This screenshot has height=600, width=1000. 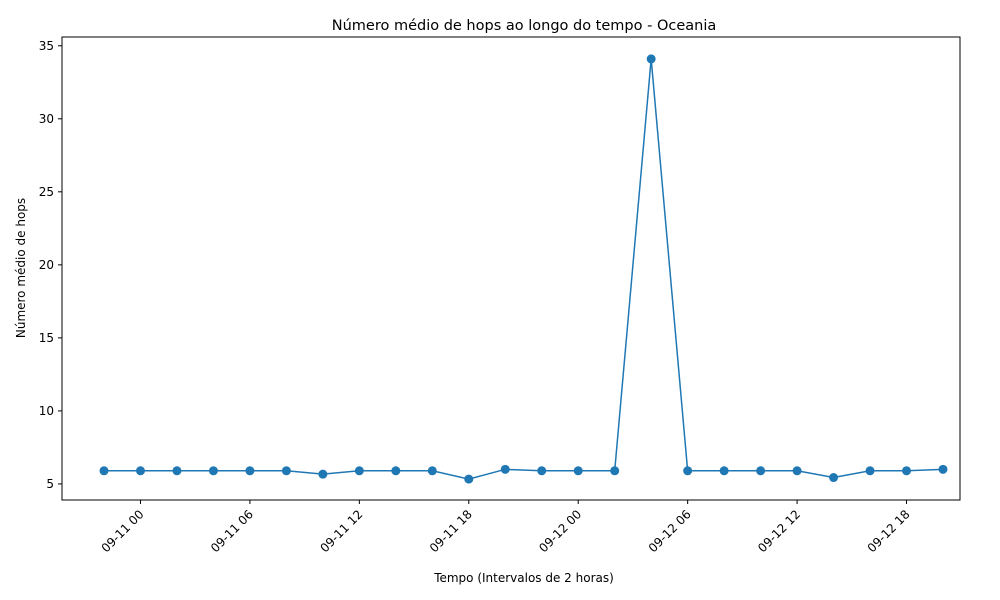 What do you see at coordinates (46, 192) in the screenshot?
I see `y-tick-label: 25` at bounding box center [46, 192].